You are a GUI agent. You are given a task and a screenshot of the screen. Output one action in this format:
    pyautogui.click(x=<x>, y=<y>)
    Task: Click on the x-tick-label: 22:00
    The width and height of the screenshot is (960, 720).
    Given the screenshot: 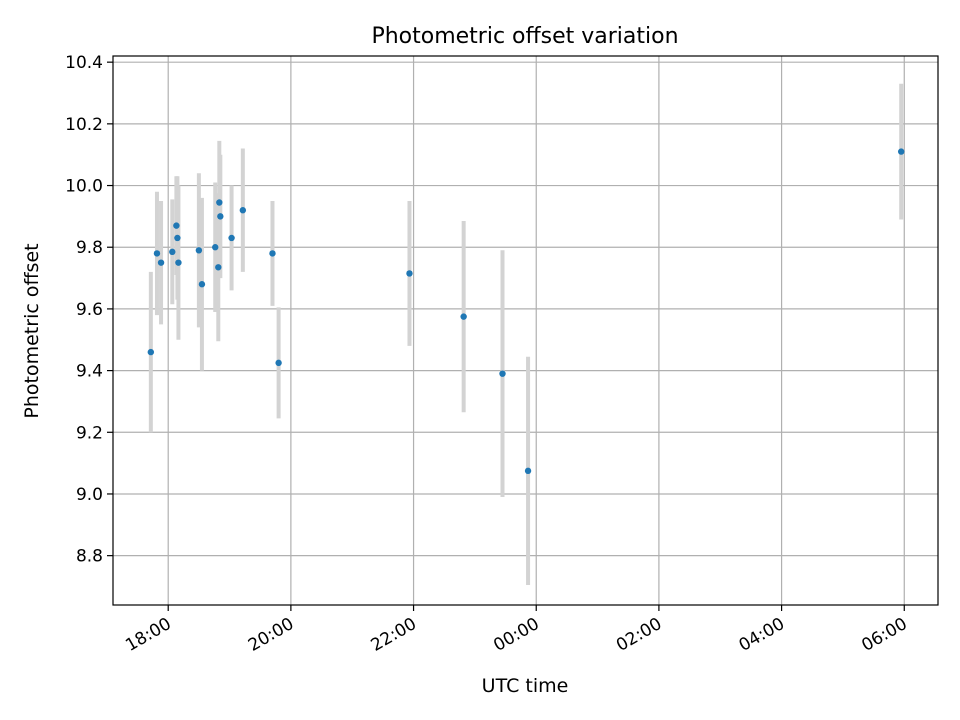 What is the action you would take?
    pyautogui.click(x=394, y=635)
    